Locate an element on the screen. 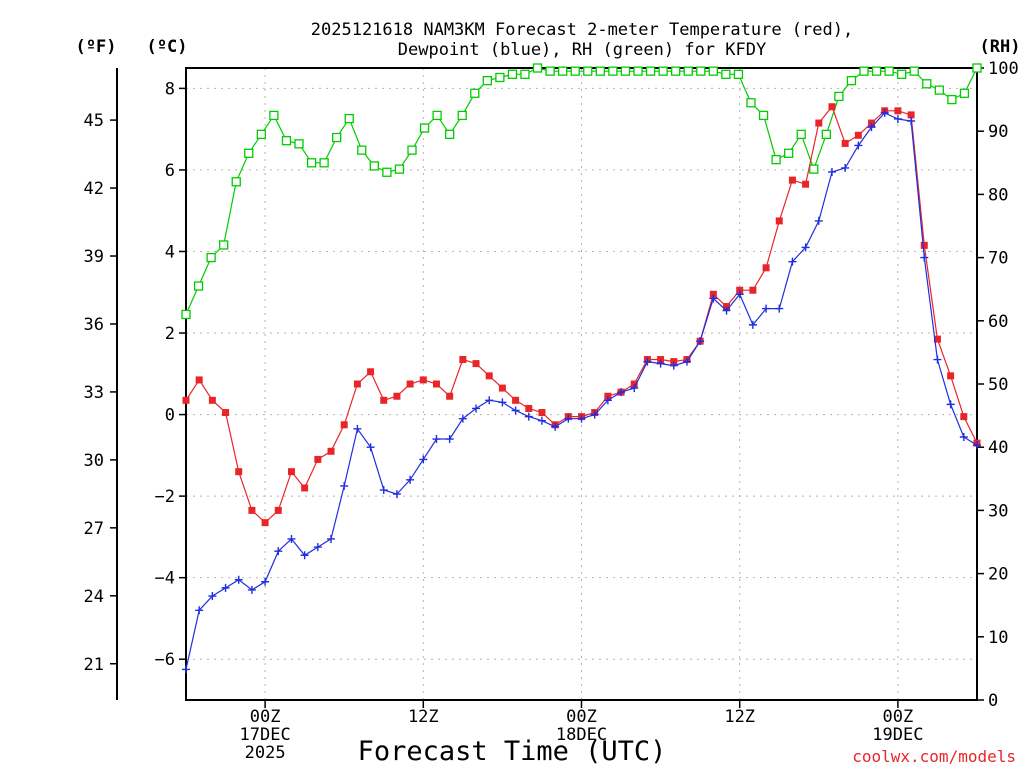  celsius-tick-label: 4 is located at coordinates (170, 252).